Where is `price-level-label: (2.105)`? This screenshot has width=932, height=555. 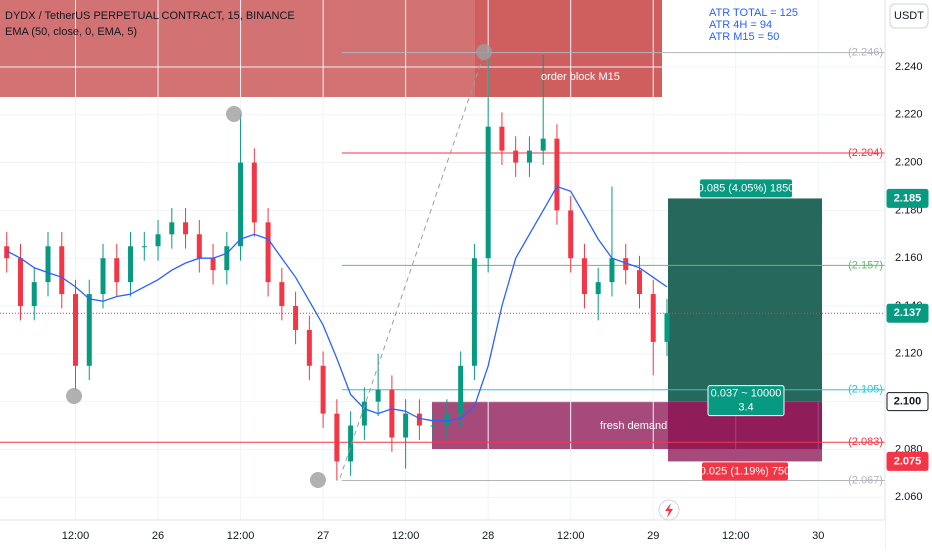
price-level-label: (2.105) is located at coordinates (865, 390).